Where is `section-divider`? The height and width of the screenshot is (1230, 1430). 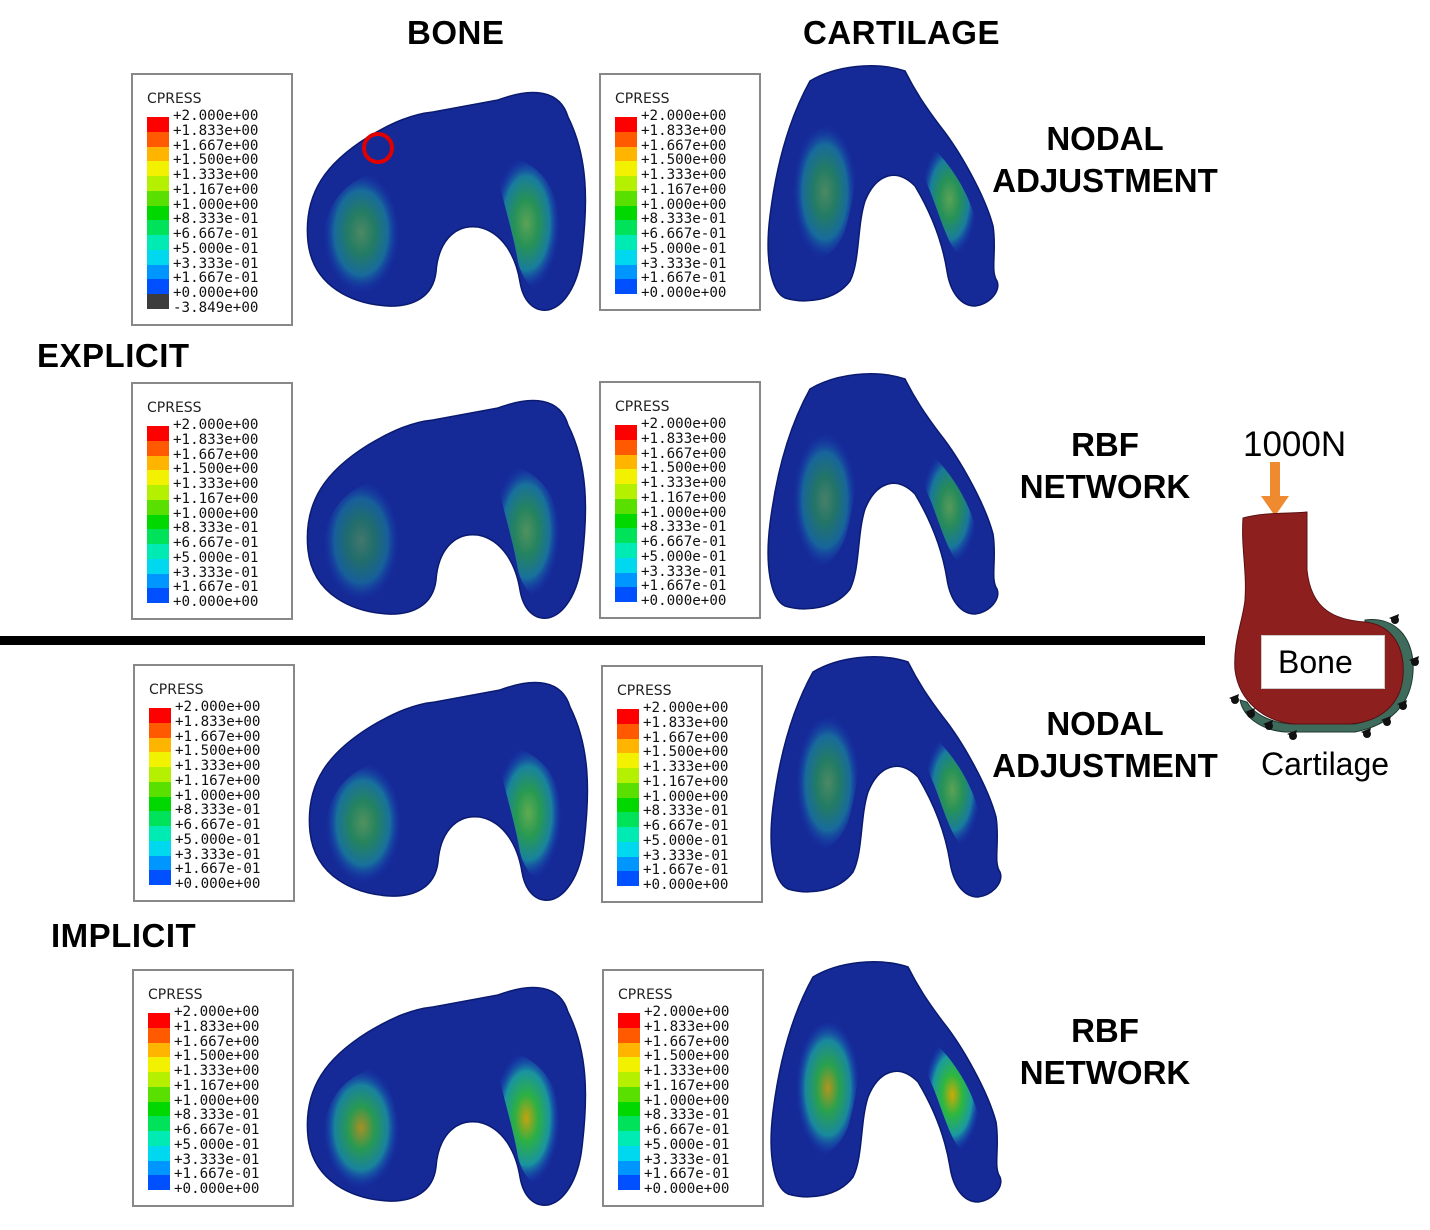 section-divider is located at coordinates (602, 640).